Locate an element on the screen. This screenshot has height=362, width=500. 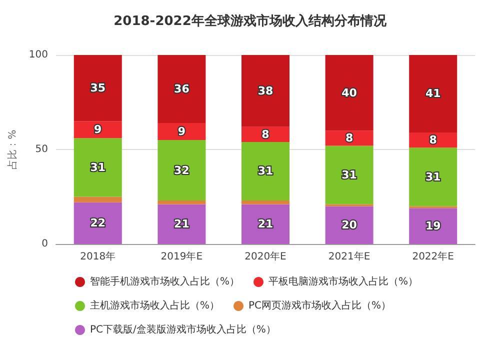
data-label: 32 is located at coordinates (182, 170).